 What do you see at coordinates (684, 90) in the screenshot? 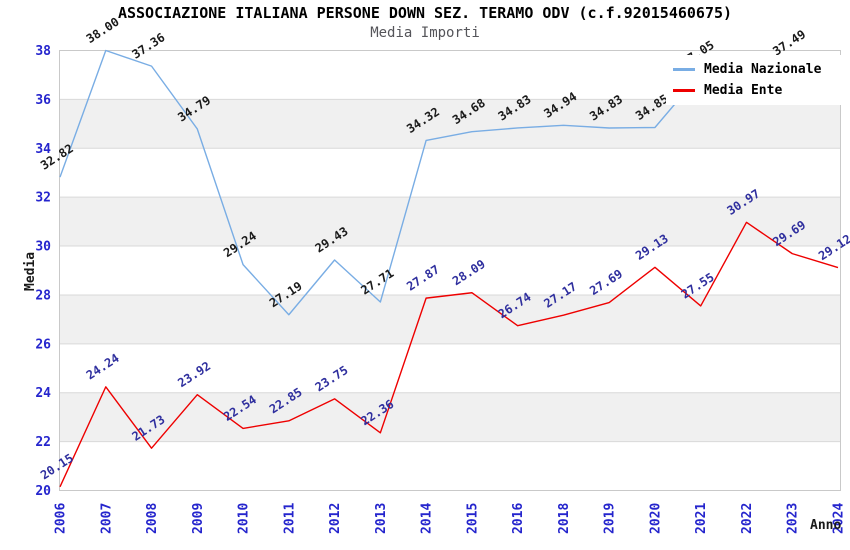
I see `media-ente-line-swatch` at bounding box center [684, 90].